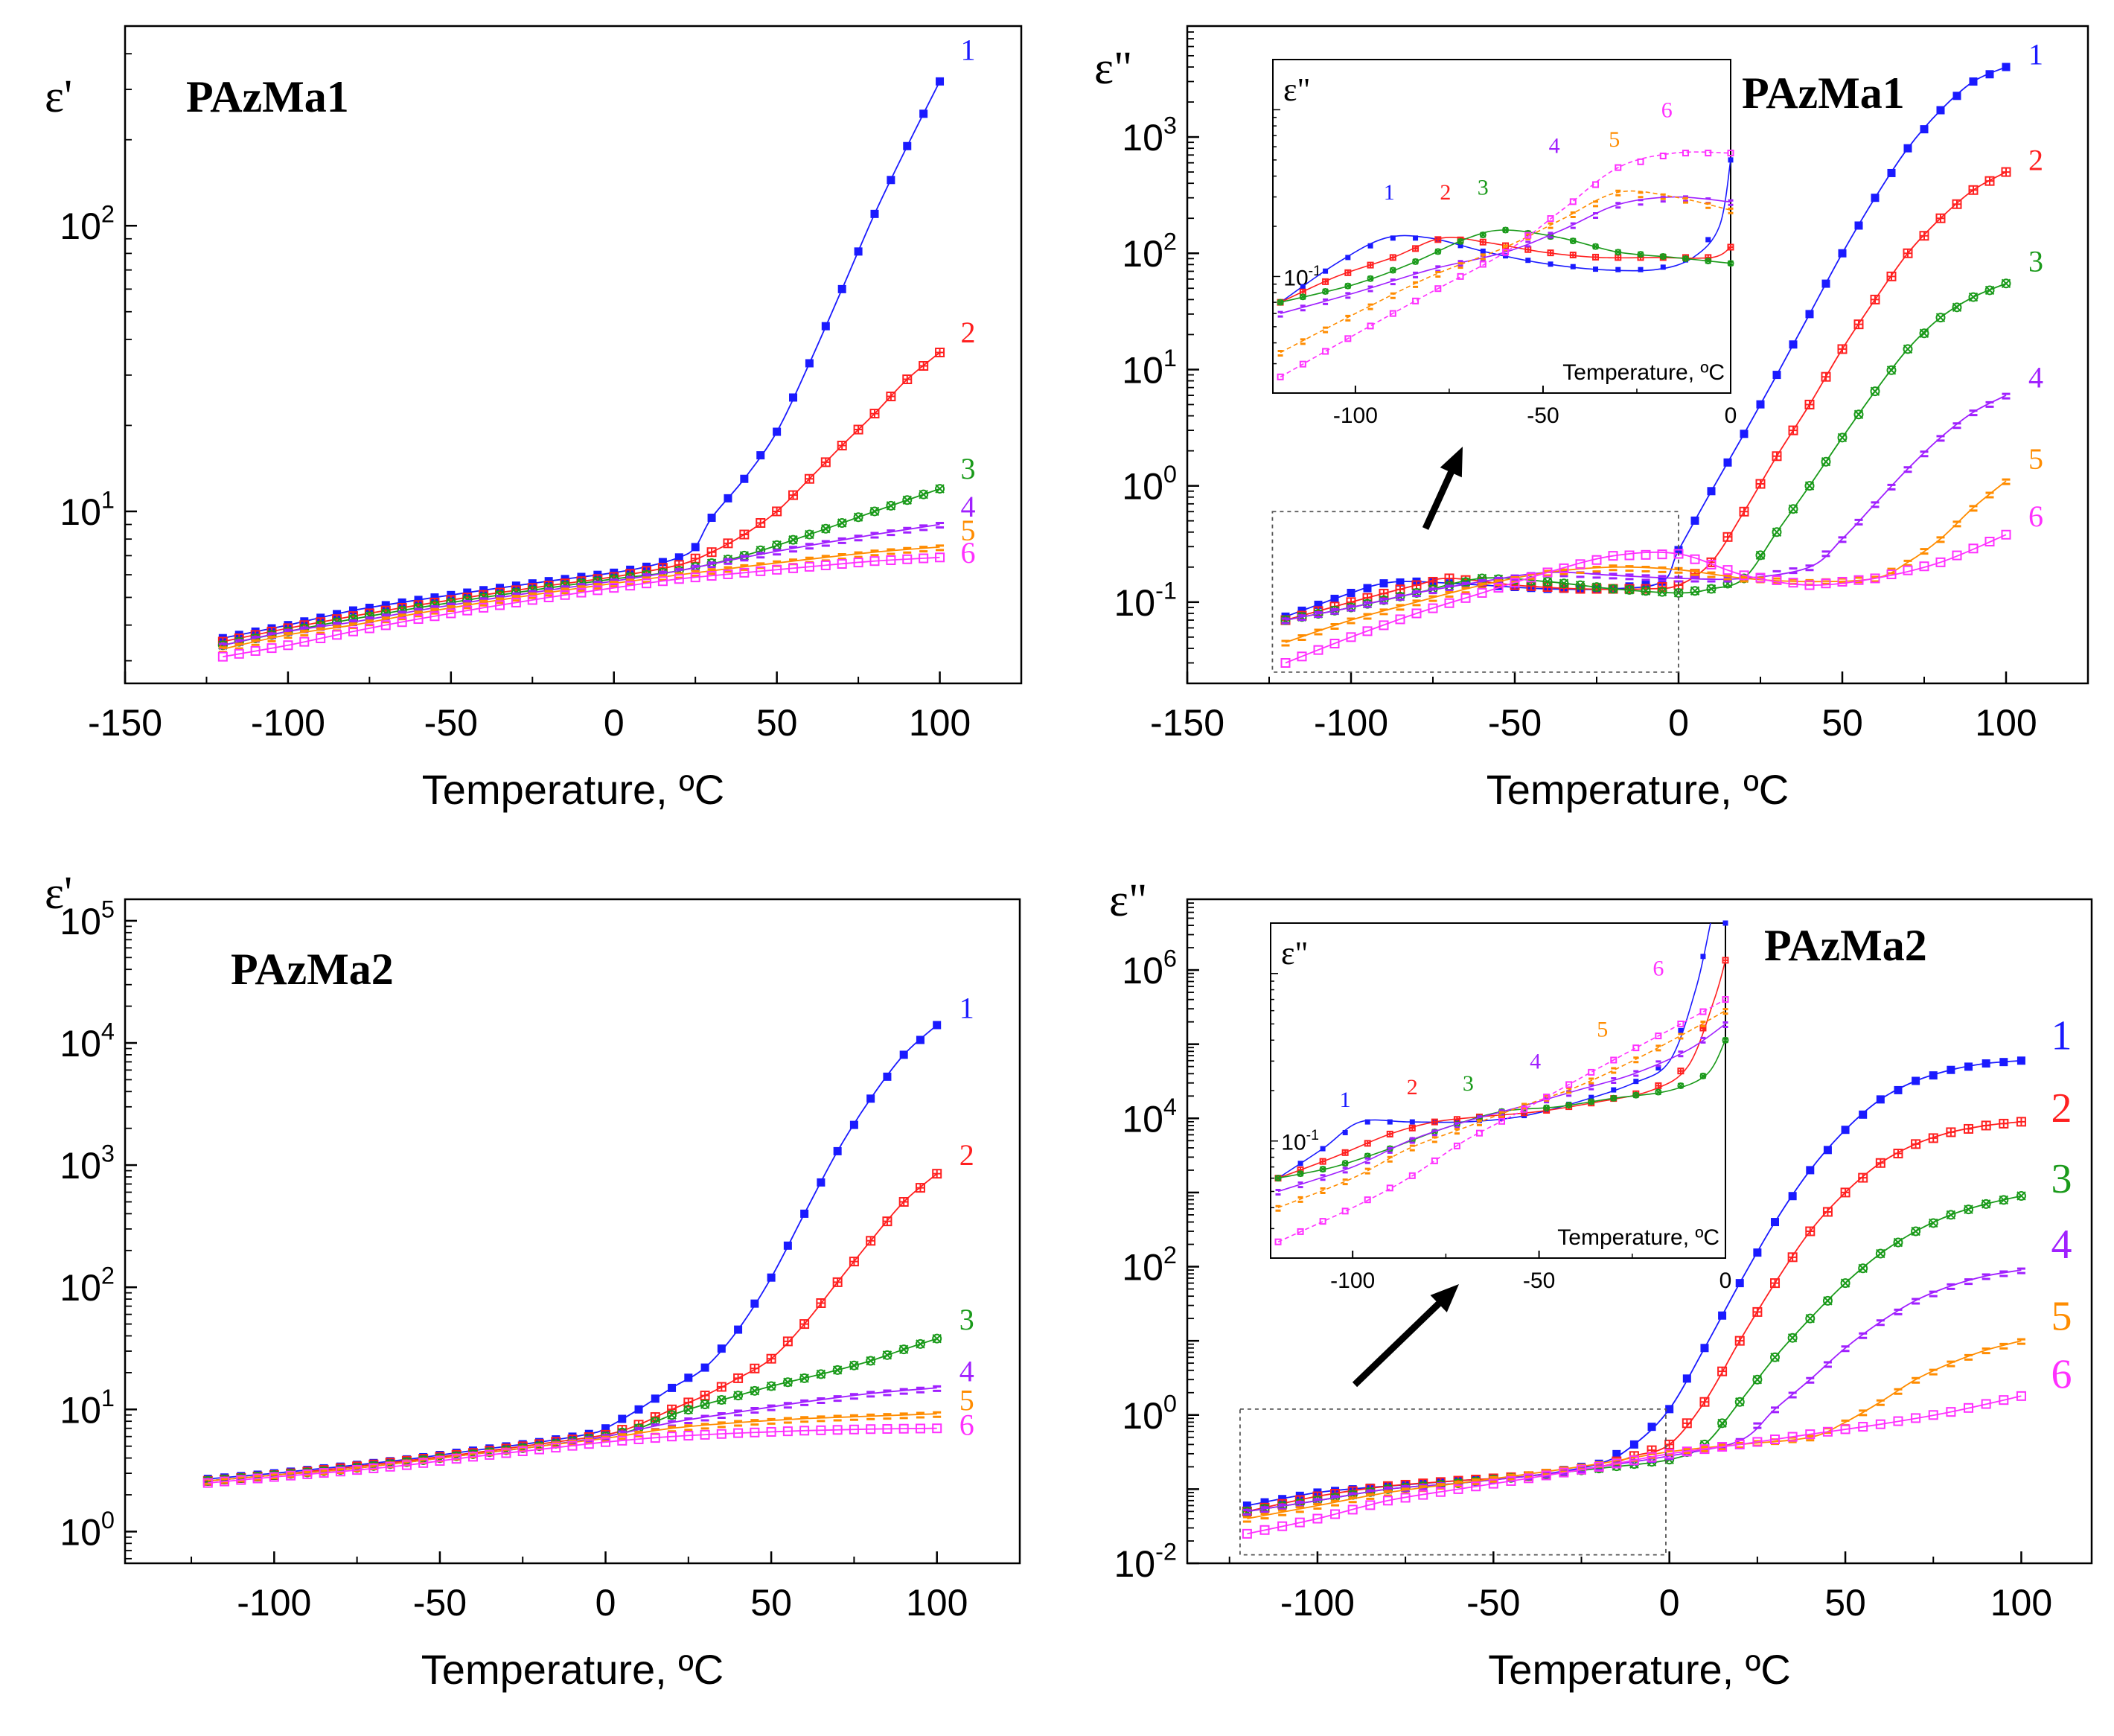 The image size is (2114, 1736). What do you see at coordinates (87, 1408) in the screenshot?
I see `y-tick-label: 10¹` at bounding box center [87, 1408].